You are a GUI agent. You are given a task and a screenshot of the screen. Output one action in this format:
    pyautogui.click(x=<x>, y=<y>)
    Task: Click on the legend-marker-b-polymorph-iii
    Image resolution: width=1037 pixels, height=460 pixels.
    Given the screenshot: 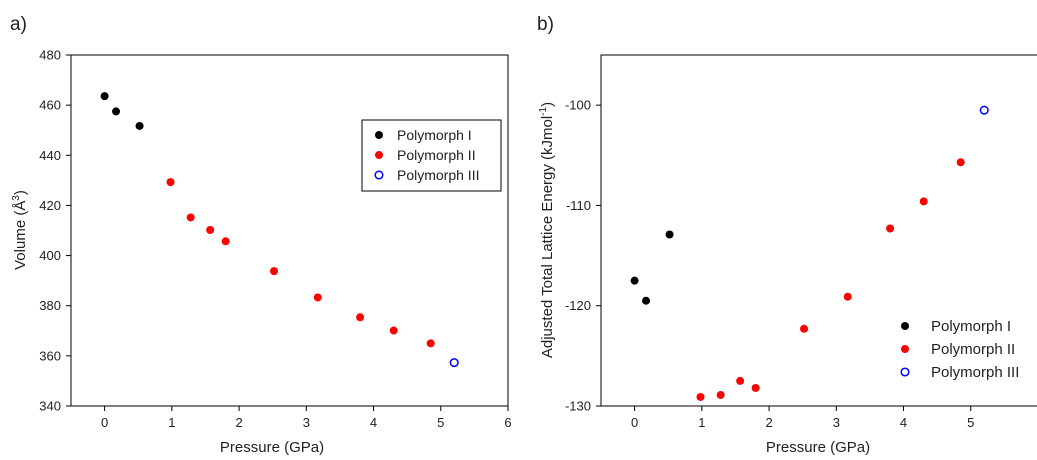 What is the action you would take?
    pyautogui.click(x=905, y=372)
    